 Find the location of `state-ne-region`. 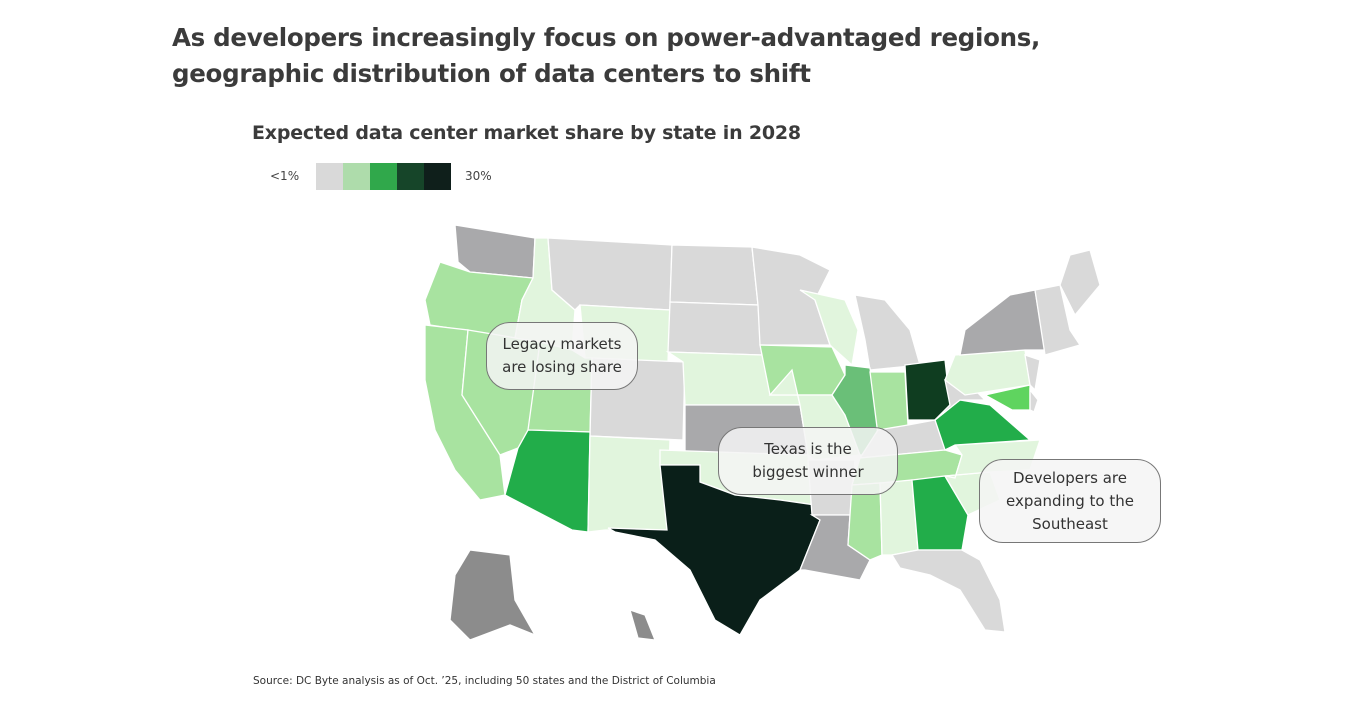

state-ne-region is located at coordinates (1058, 320).